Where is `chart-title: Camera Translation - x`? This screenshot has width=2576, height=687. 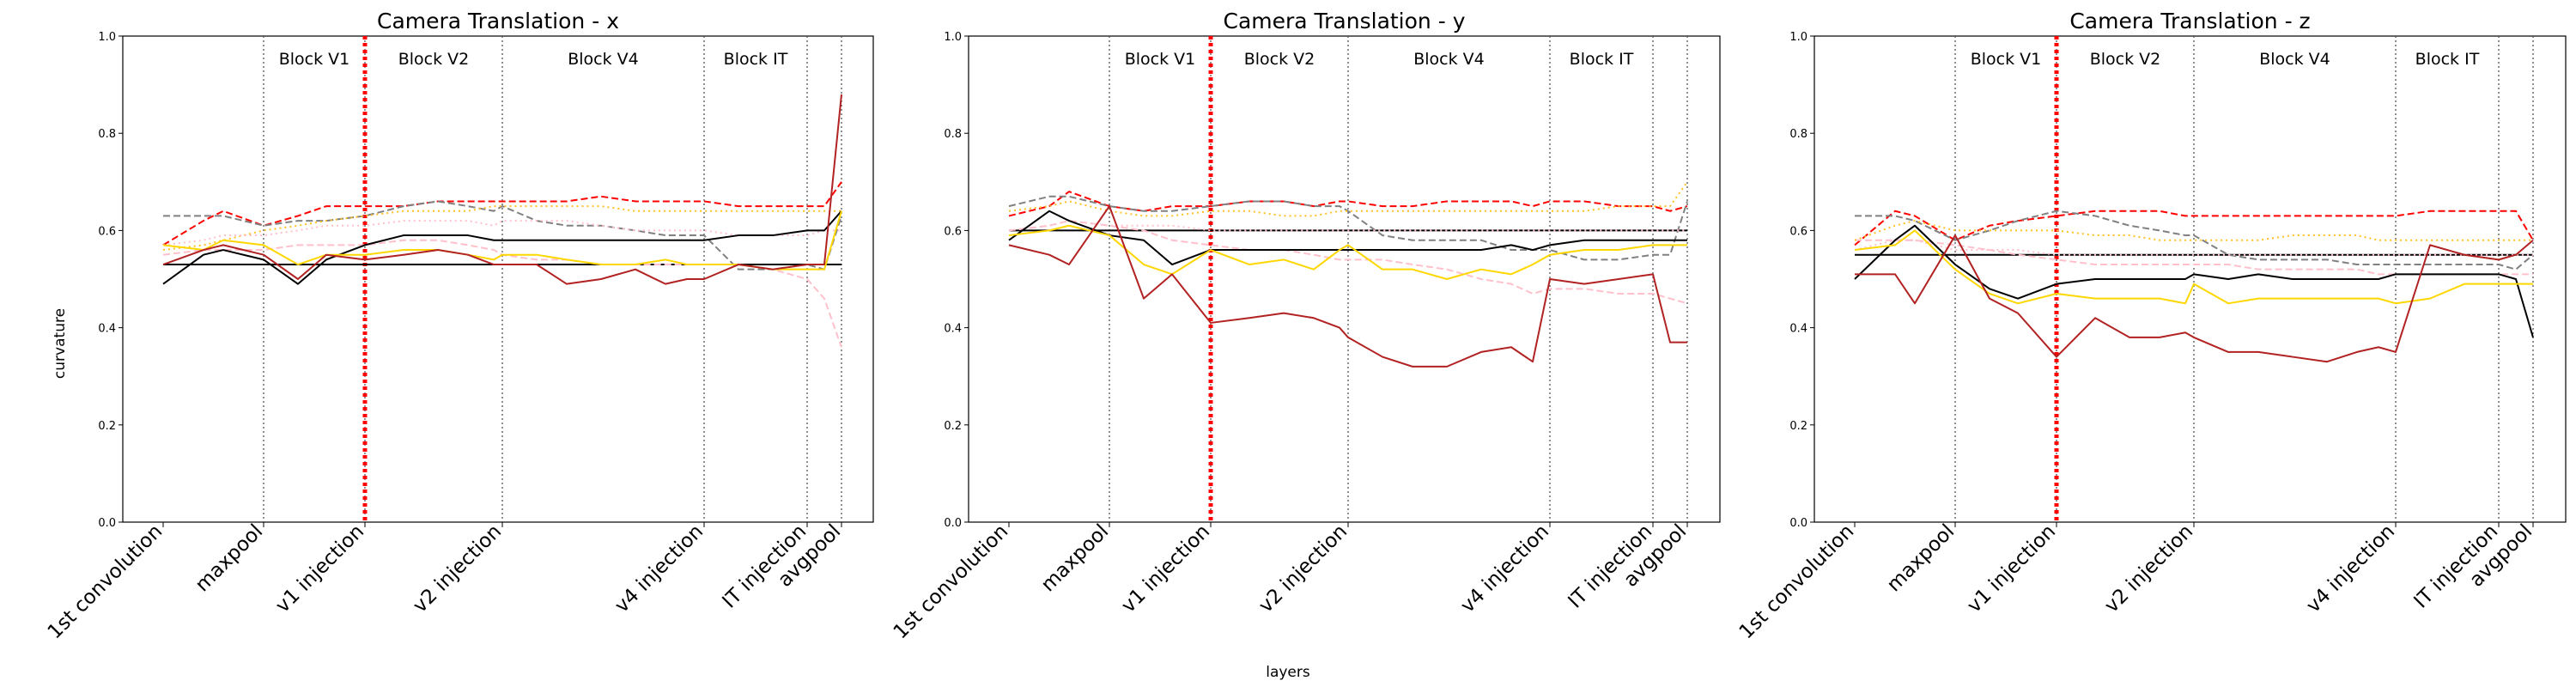
chart-title: Camera Translation - x is located at coordinates (498, 21).